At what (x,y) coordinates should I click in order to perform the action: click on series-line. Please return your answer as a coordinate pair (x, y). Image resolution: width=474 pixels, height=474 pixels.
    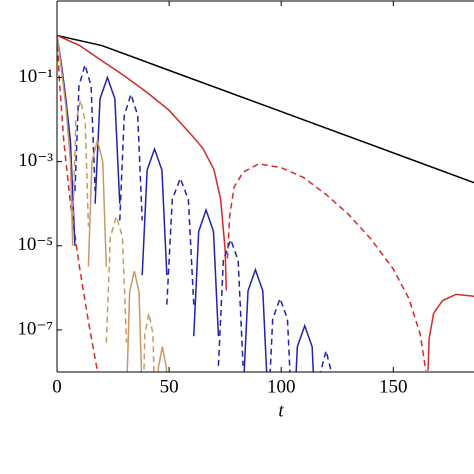
    Looking at the image, I should click on (113, 235).